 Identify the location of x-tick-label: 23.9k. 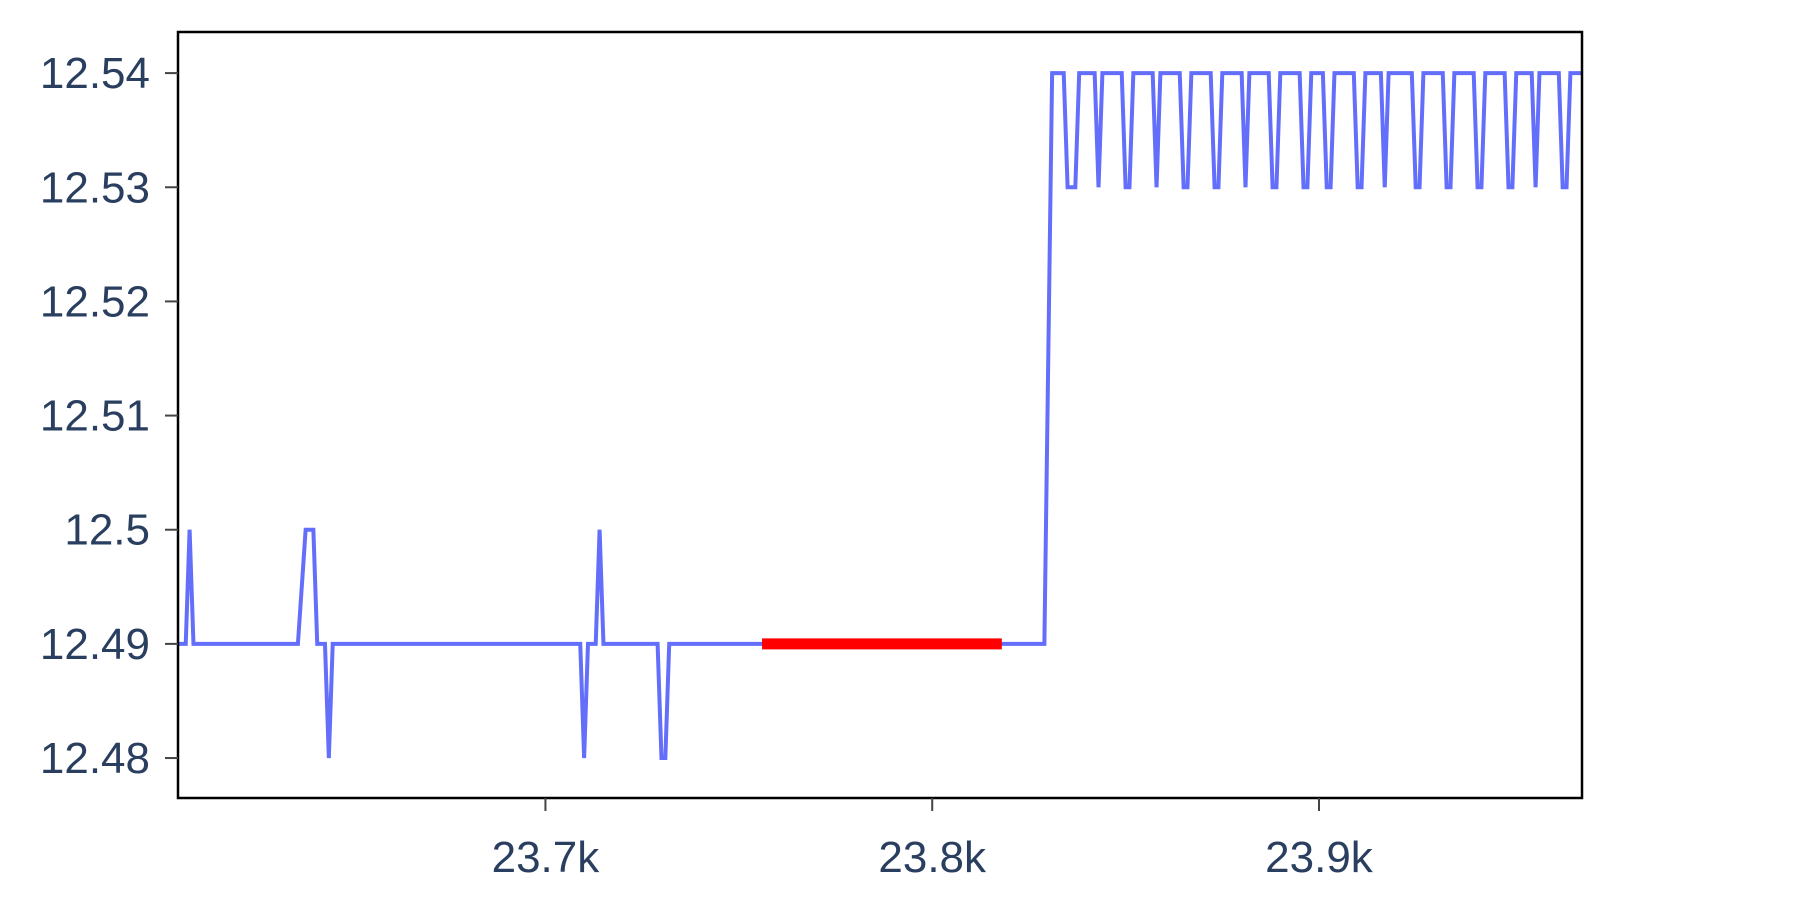
(1319, 857).